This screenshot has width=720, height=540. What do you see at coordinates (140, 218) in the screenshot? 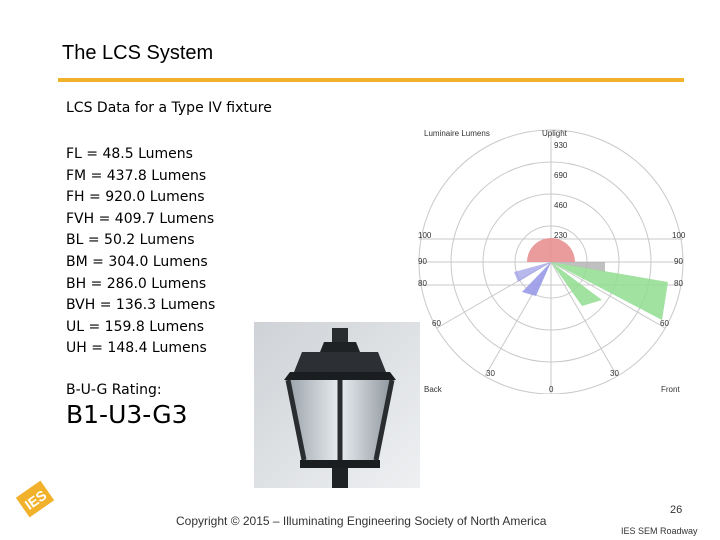
I see `lcs-item-fvh: FVH = 409.7 Lumens` at bounding box center [140, 218].